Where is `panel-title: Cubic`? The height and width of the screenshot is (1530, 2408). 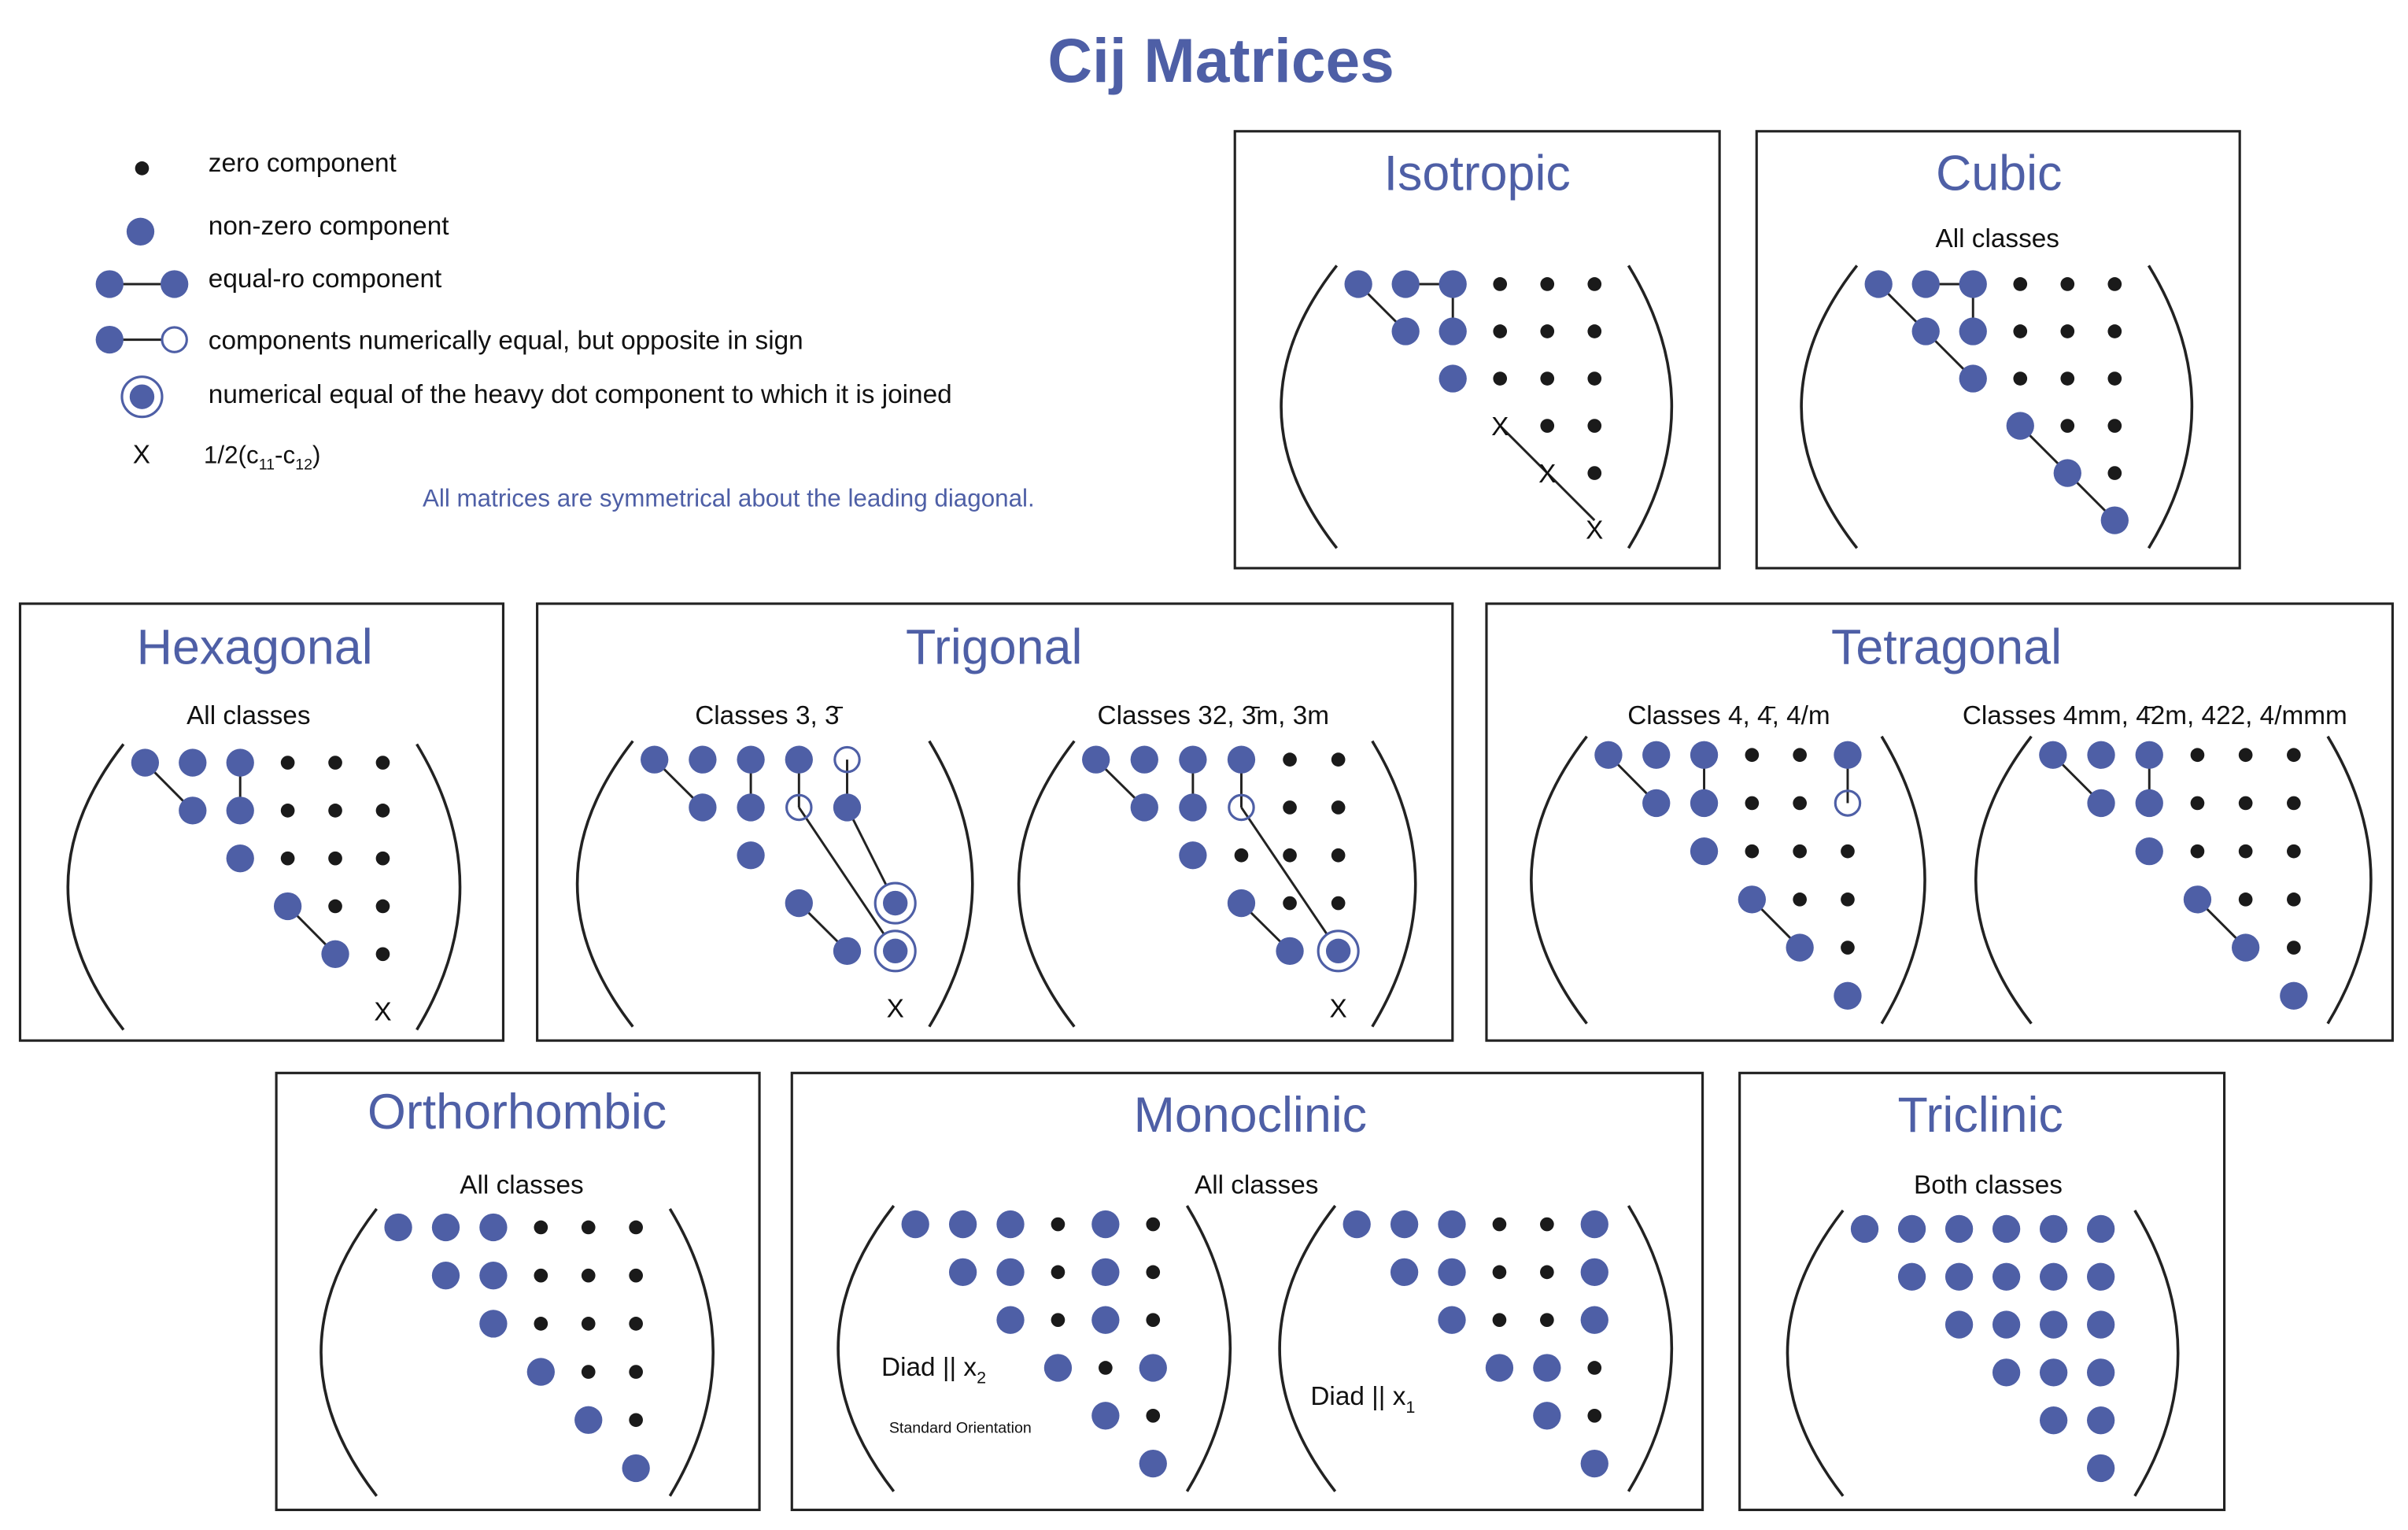 panel-title: Cubic is located at coordinates (1999, 173).